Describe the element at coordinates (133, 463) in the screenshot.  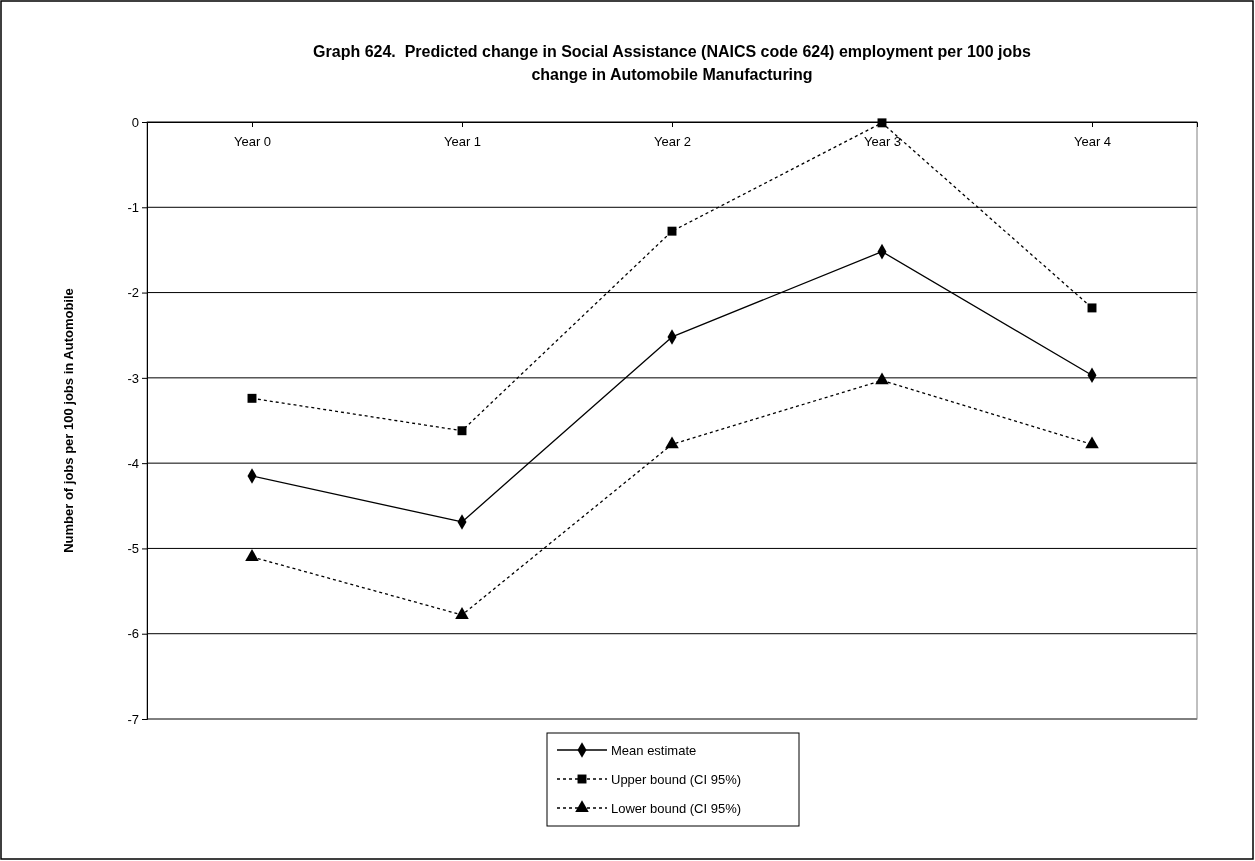
I see `y-tick-label: -4` at that location.